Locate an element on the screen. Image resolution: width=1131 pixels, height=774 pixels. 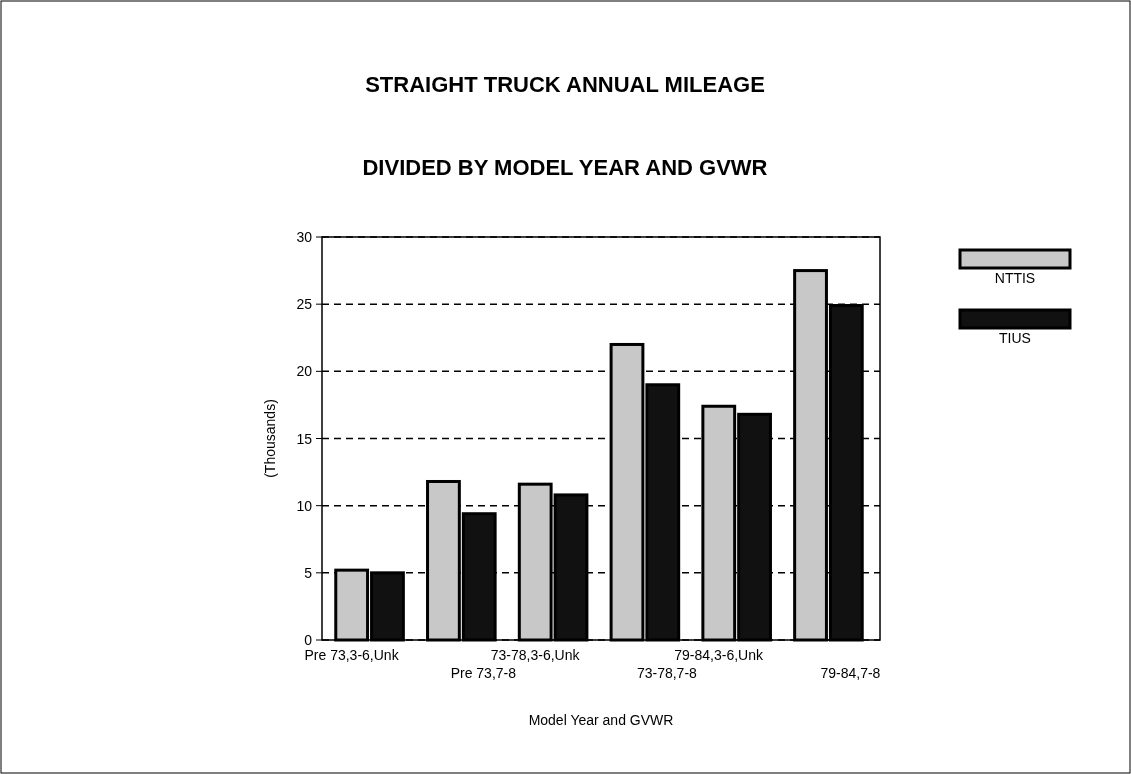
y-tick-label: 5 is located at coordinates (308, 572).